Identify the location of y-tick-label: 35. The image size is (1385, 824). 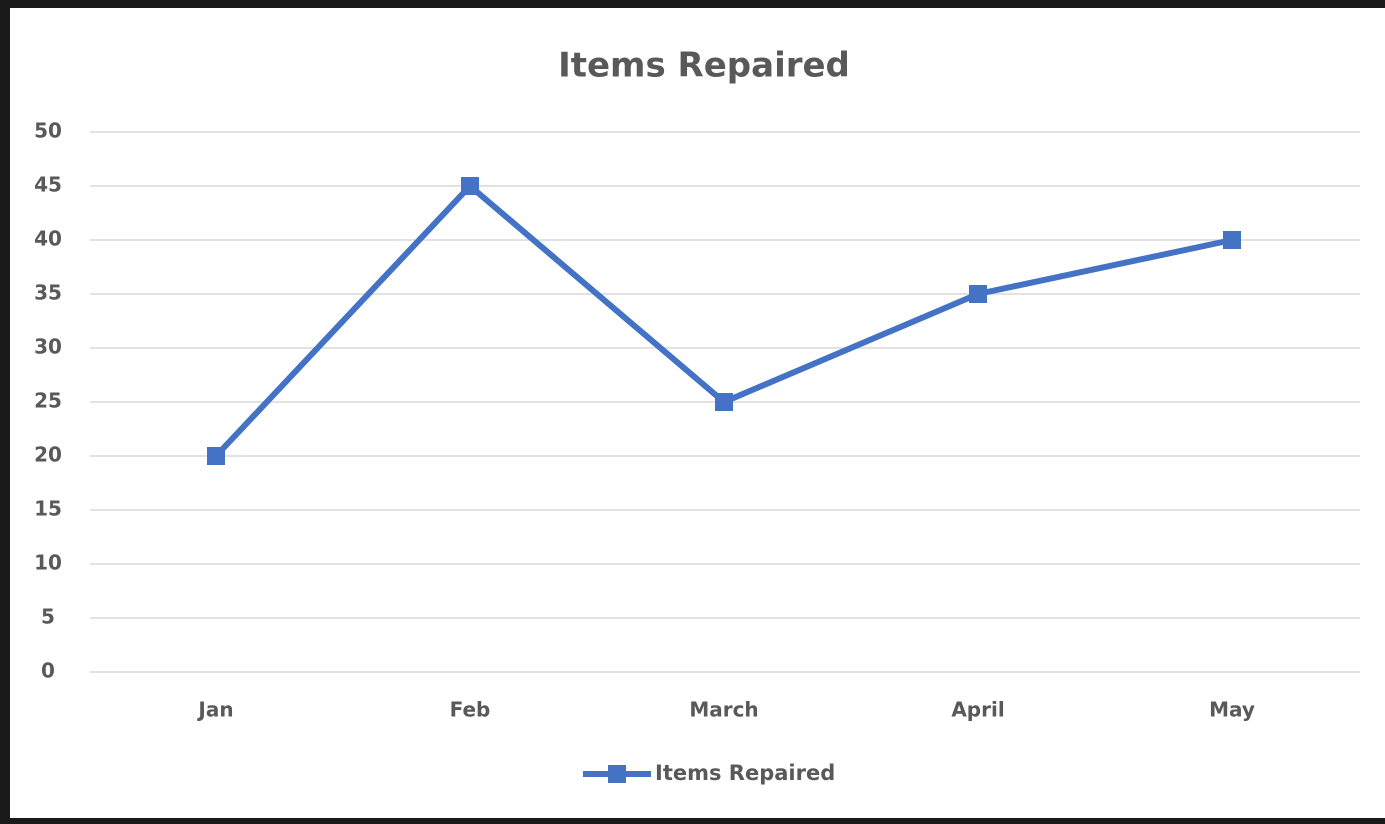
(48, 293).